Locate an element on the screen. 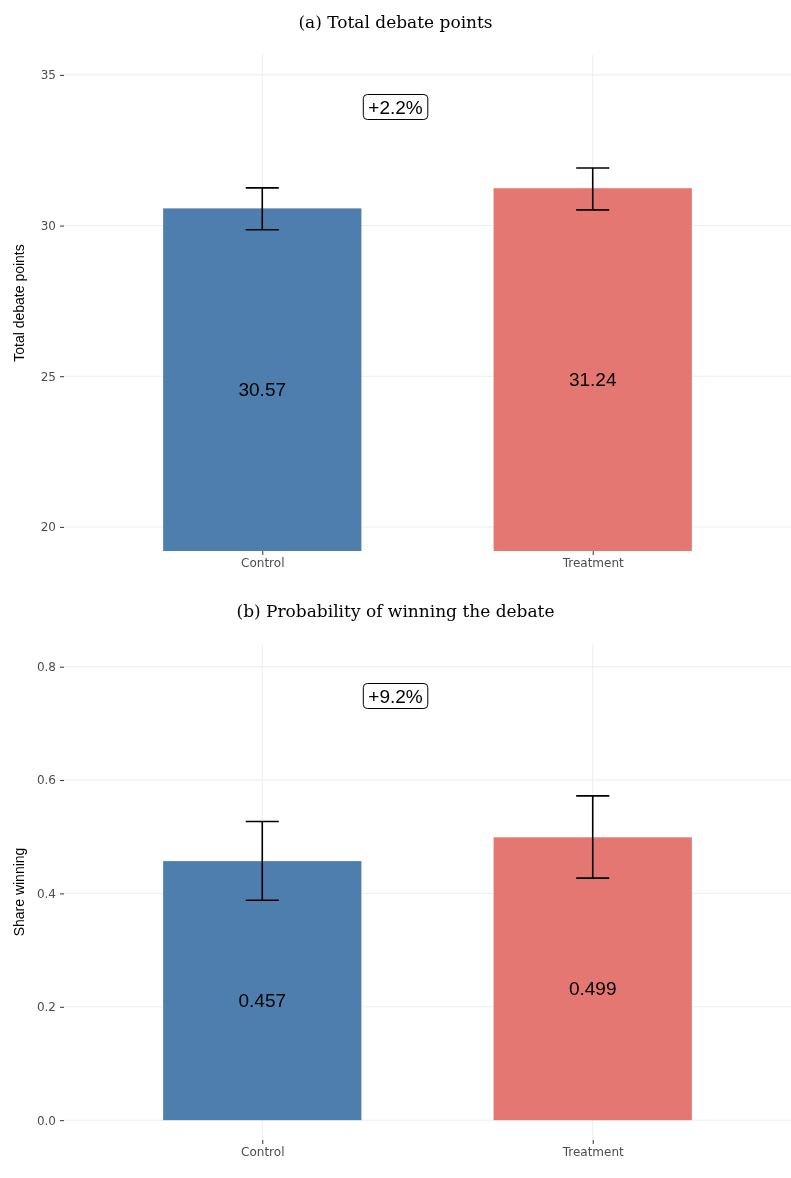 The width and height of the screenshot is (791, 1178). y-tick-label: 0.4 is located at coordinates (46, 893).